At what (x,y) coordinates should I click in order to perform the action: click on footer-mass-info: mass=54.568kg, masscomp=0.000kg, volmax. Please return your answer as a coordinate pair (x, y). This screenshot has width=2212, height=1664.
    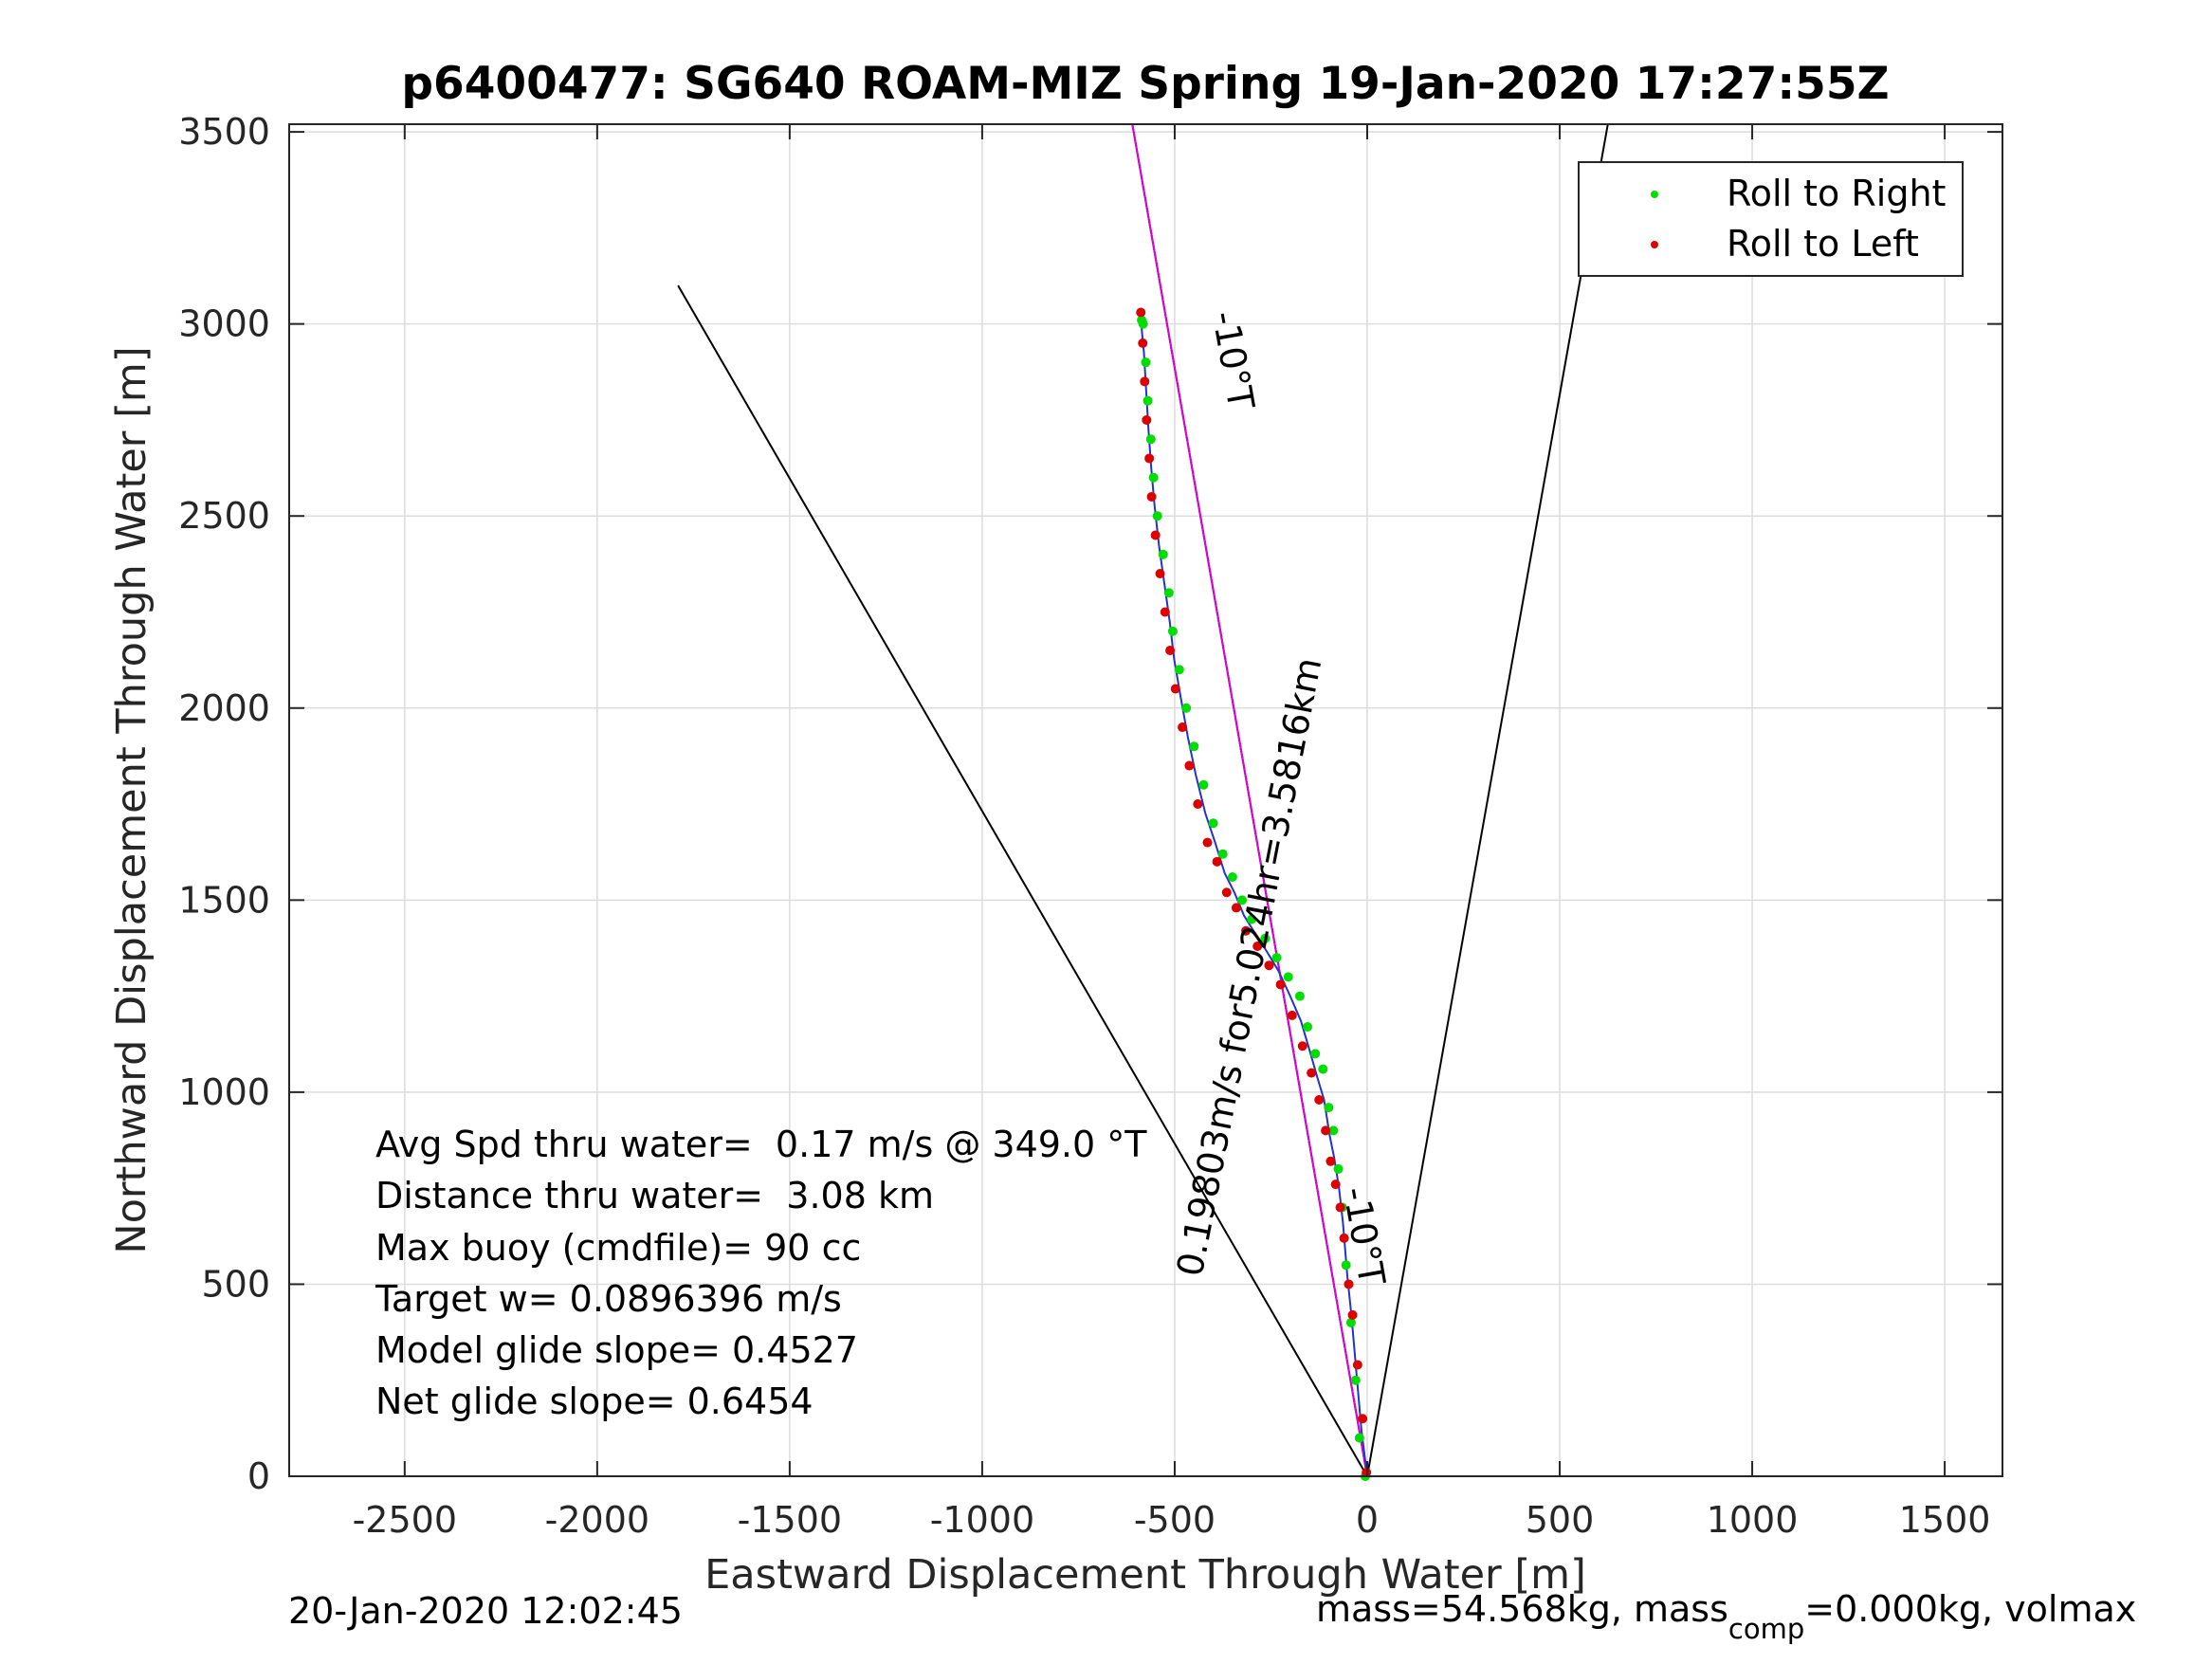
    Looking at the image, I should click on (1726, 1616).